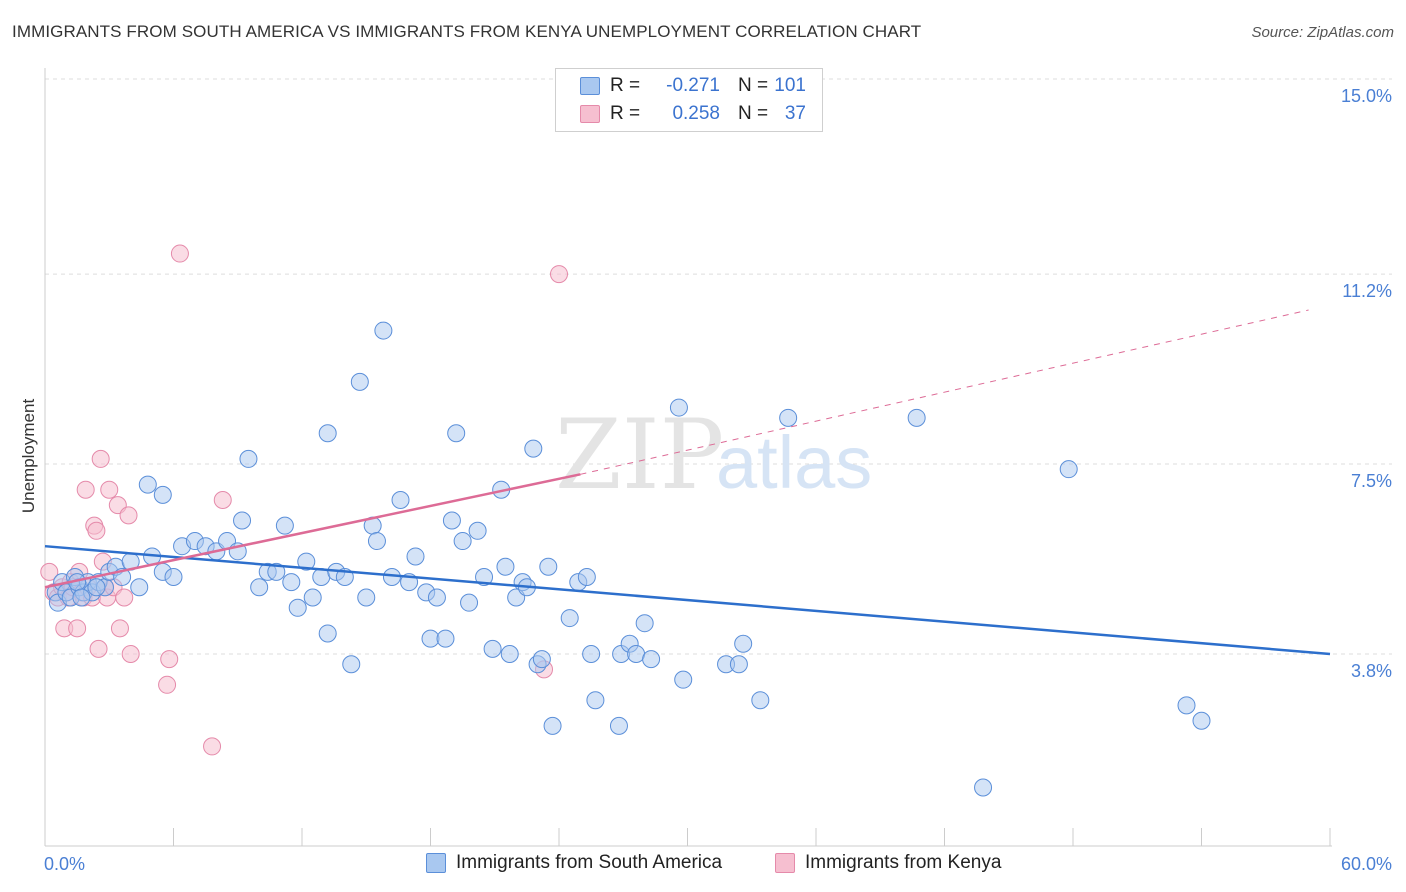  I want to click on trend-line-kenya-extension, so click(944, 392).